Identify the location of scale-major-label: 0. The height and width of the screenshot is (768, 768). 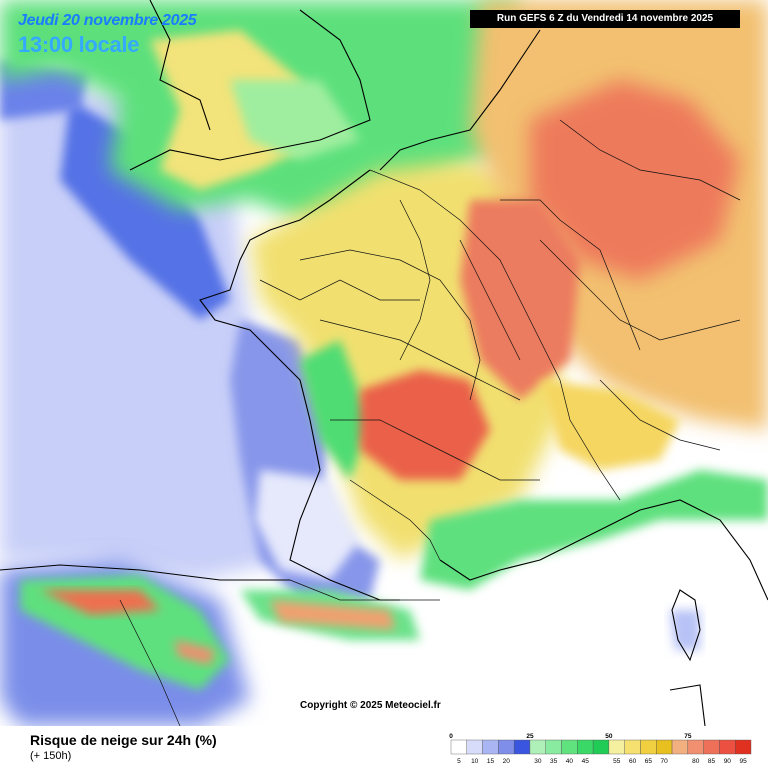
(451, 736).